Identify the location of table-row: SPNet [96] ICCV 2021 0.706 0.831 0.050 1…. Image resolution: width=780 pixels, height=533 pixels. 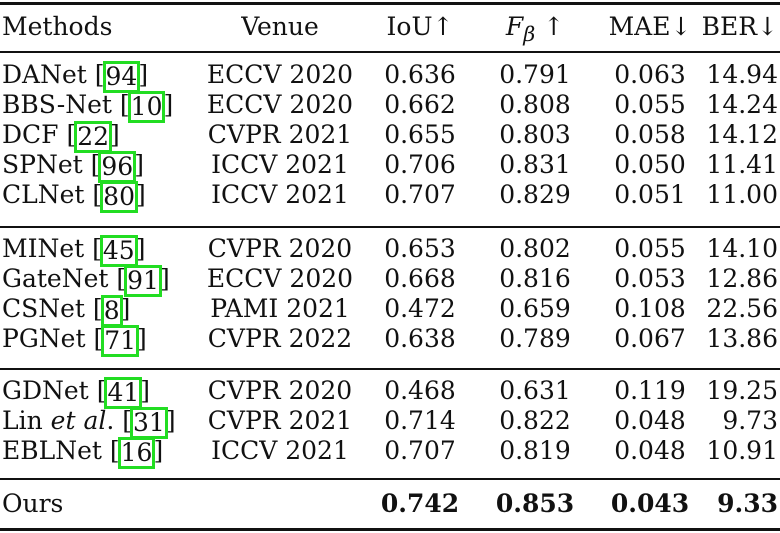
(390, 166).